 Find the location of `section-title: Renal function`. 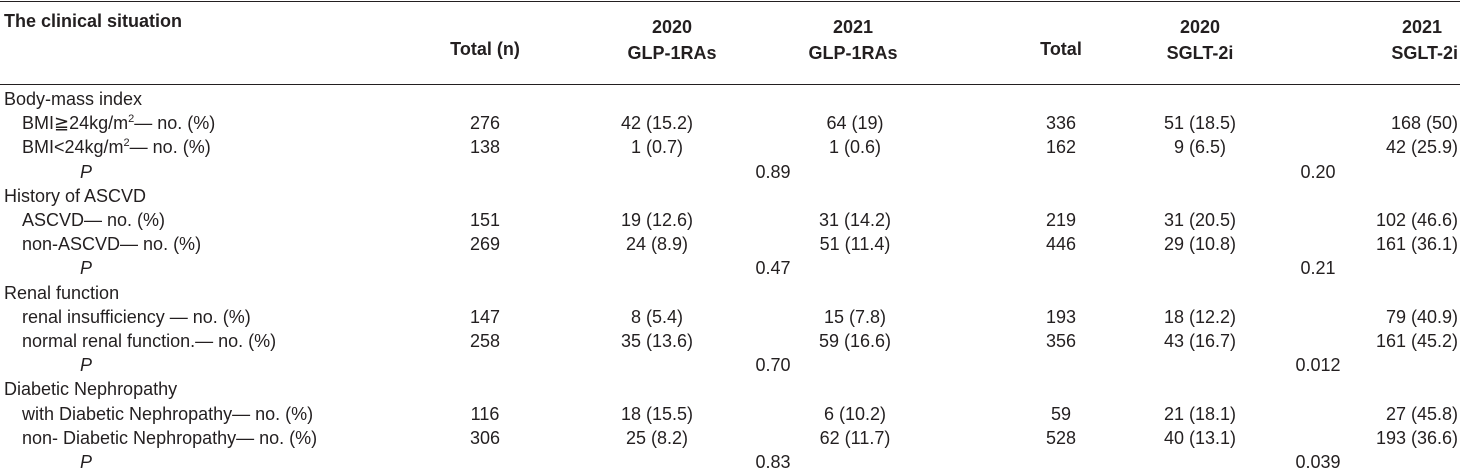

section-title: Renal function is located at coordinates (62, 292).